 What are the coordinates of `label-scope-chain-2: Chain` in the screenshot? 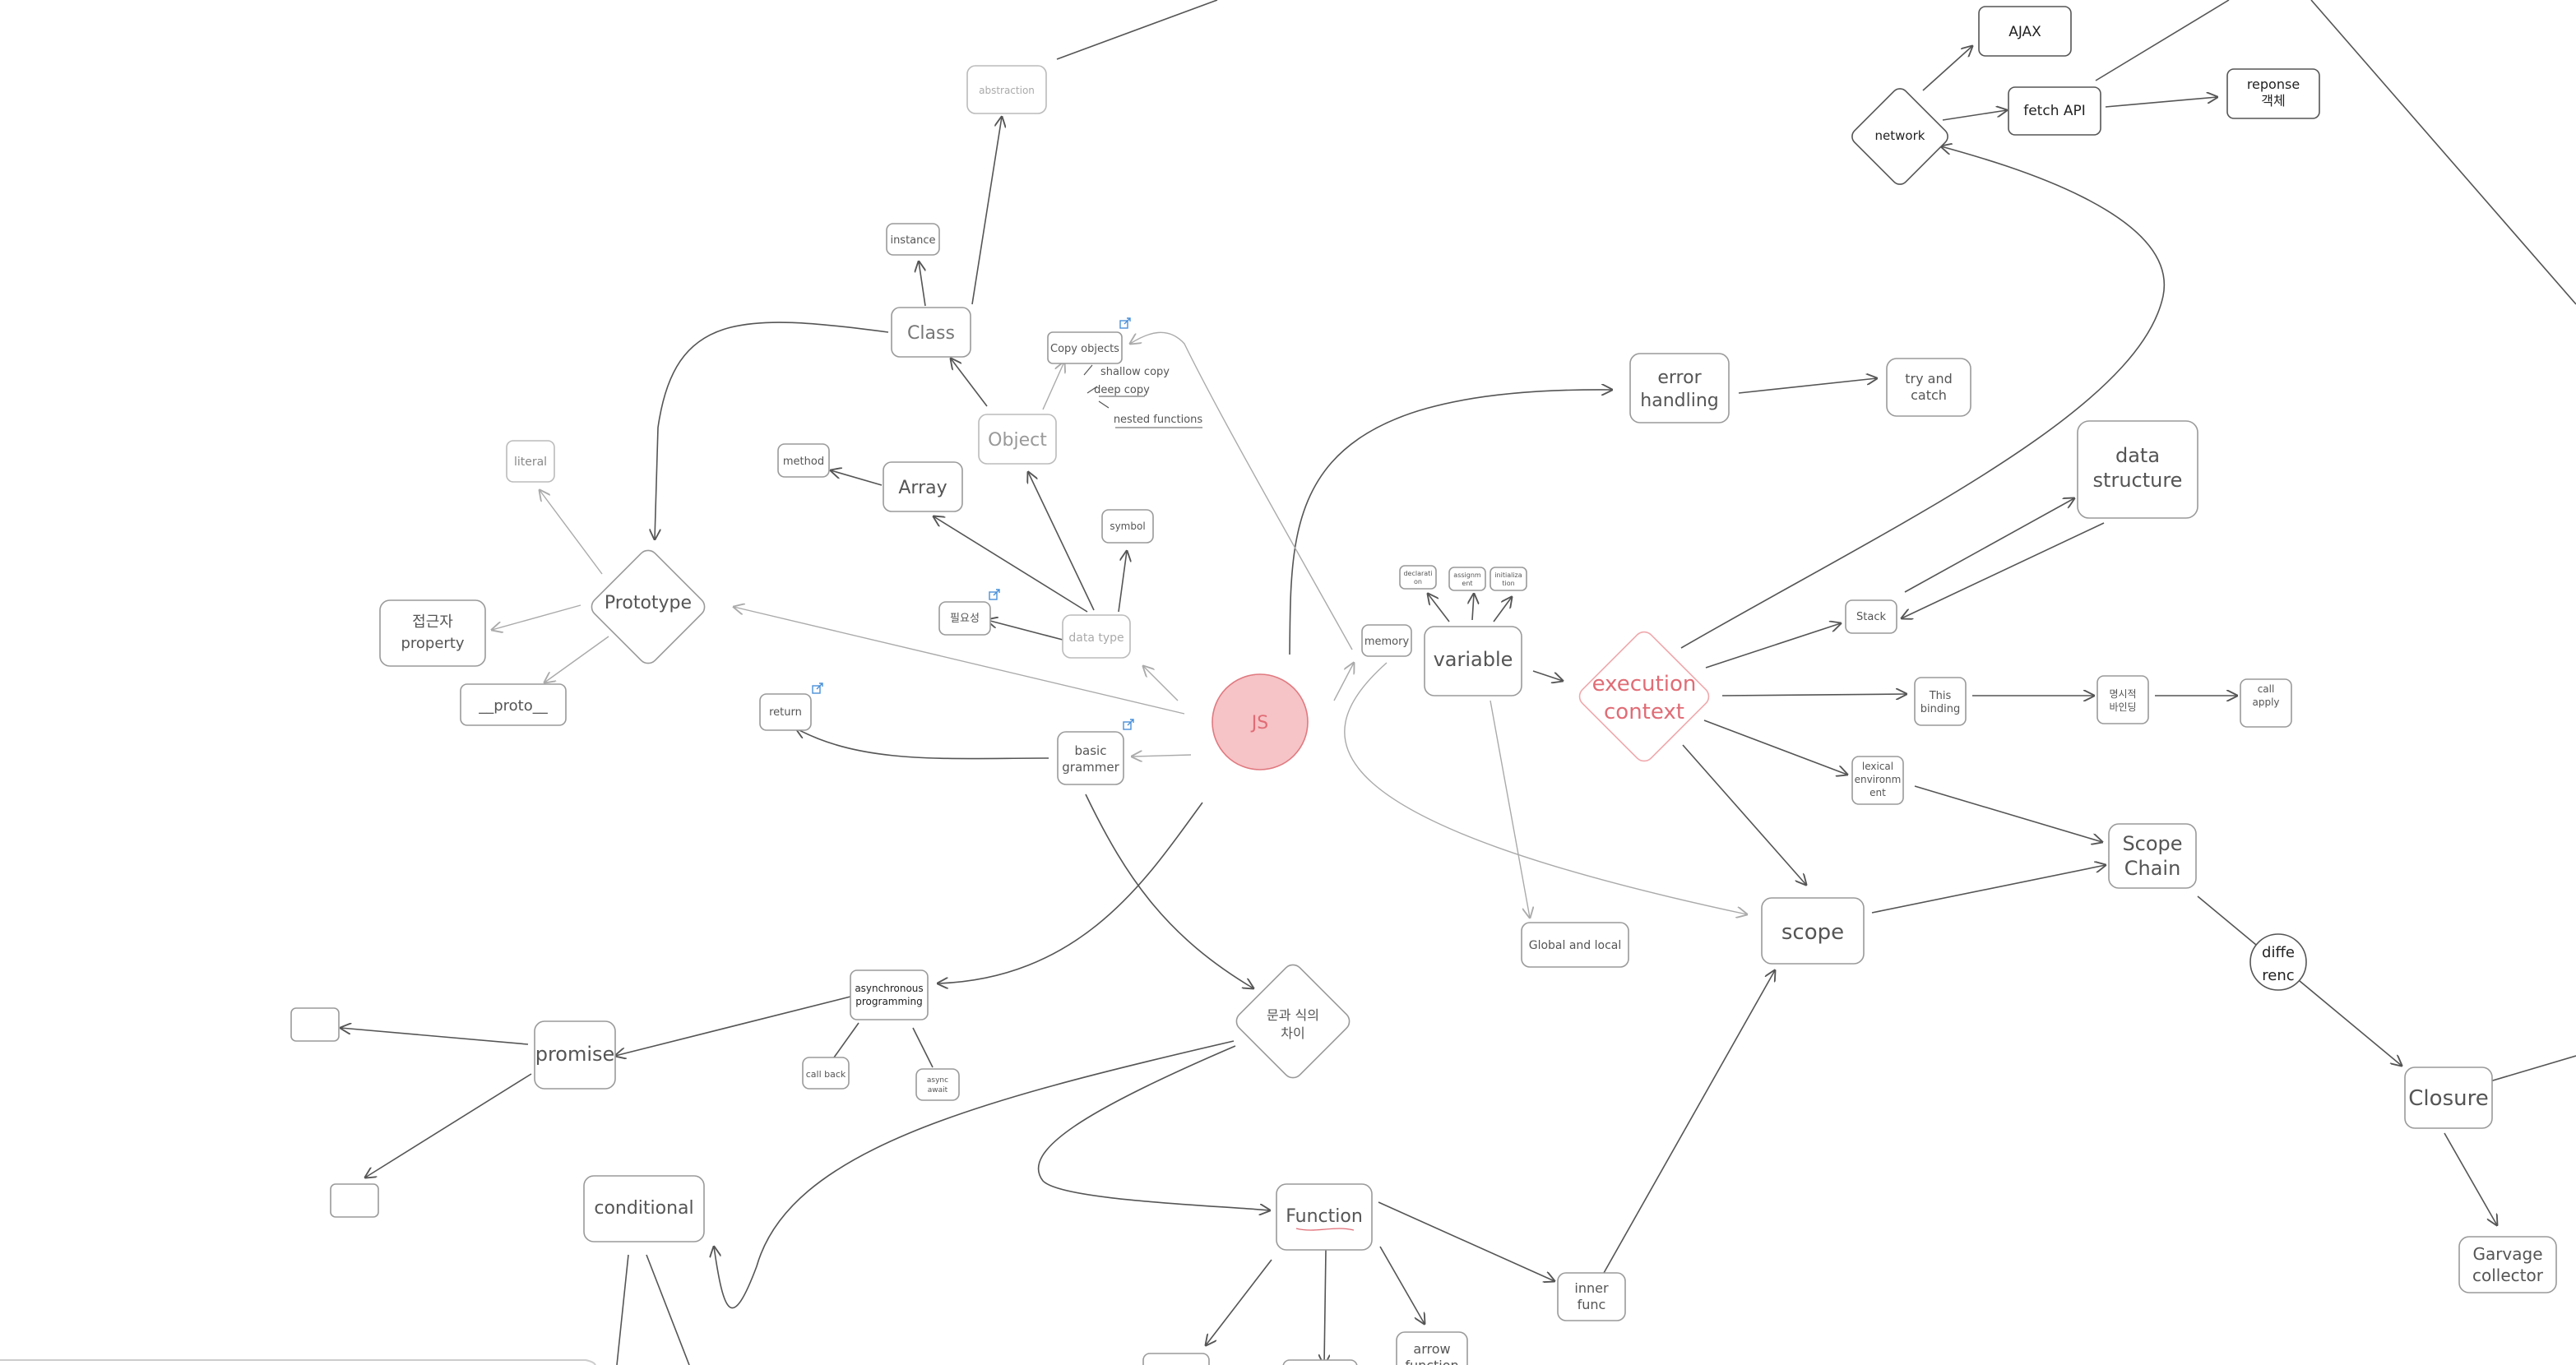 It's located at (2152, 868).